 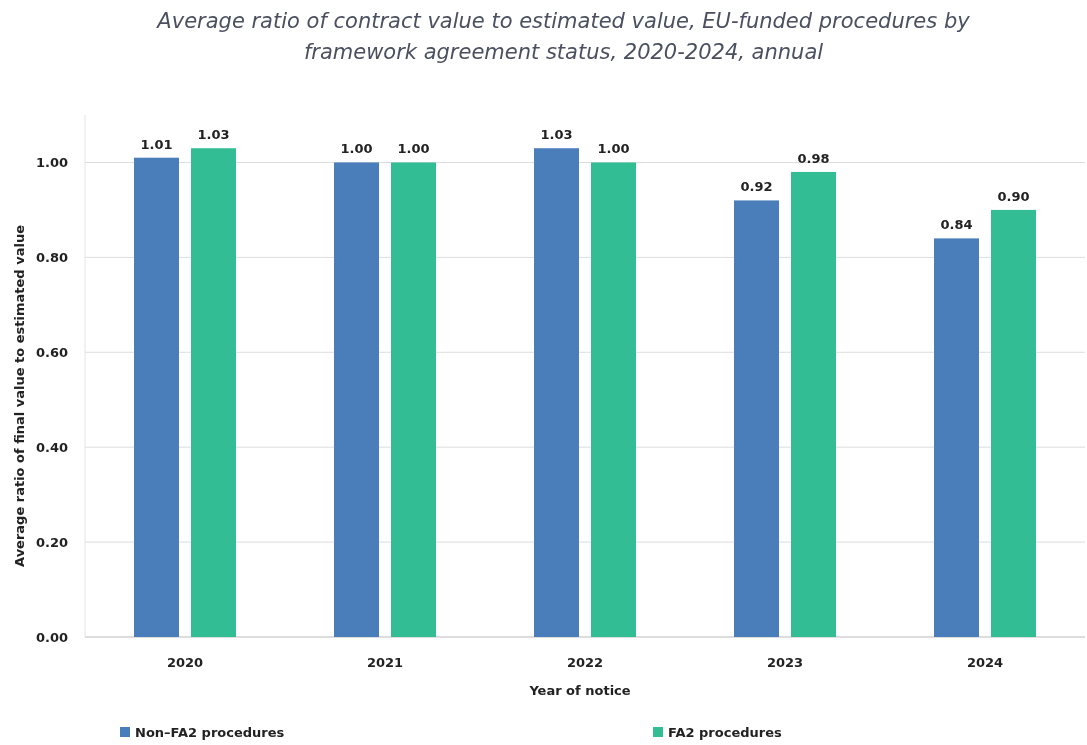 I want to click on data-label: 1.01, so click(x=156, y=144).